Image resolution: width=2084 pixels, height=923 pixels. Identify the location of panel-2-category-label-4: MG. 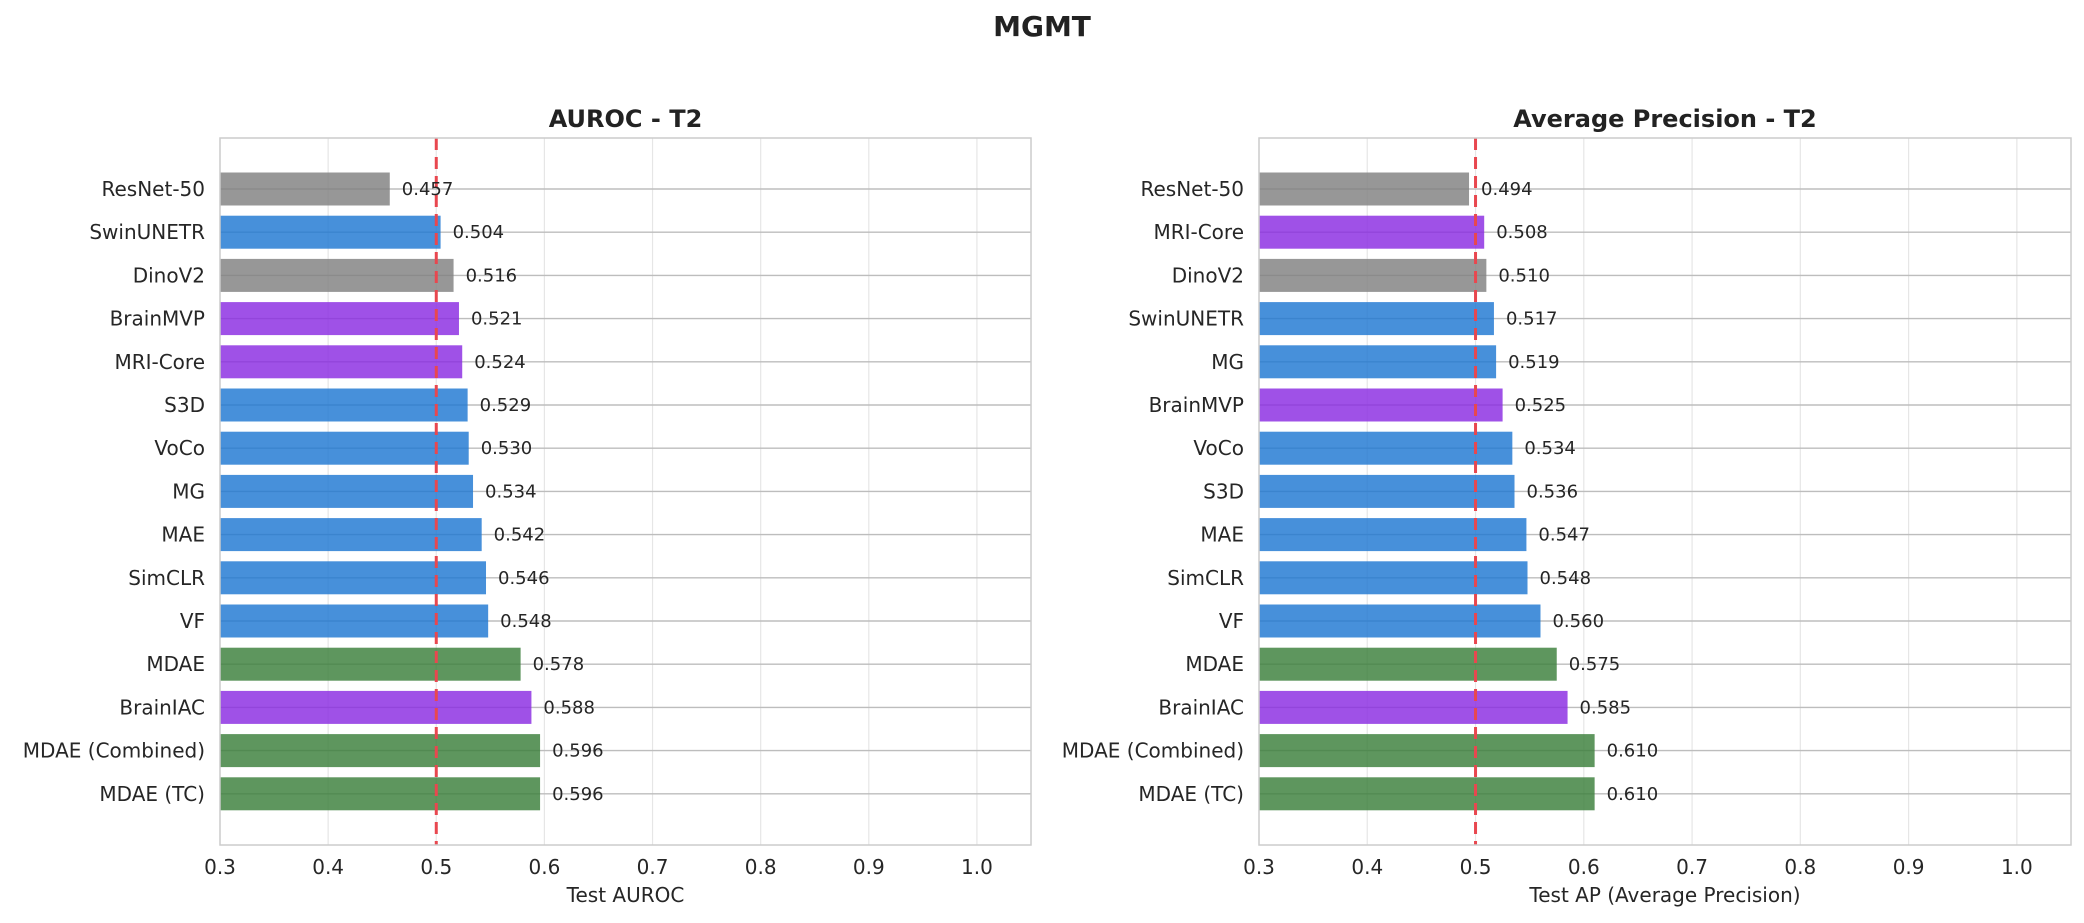
(1227, 362).